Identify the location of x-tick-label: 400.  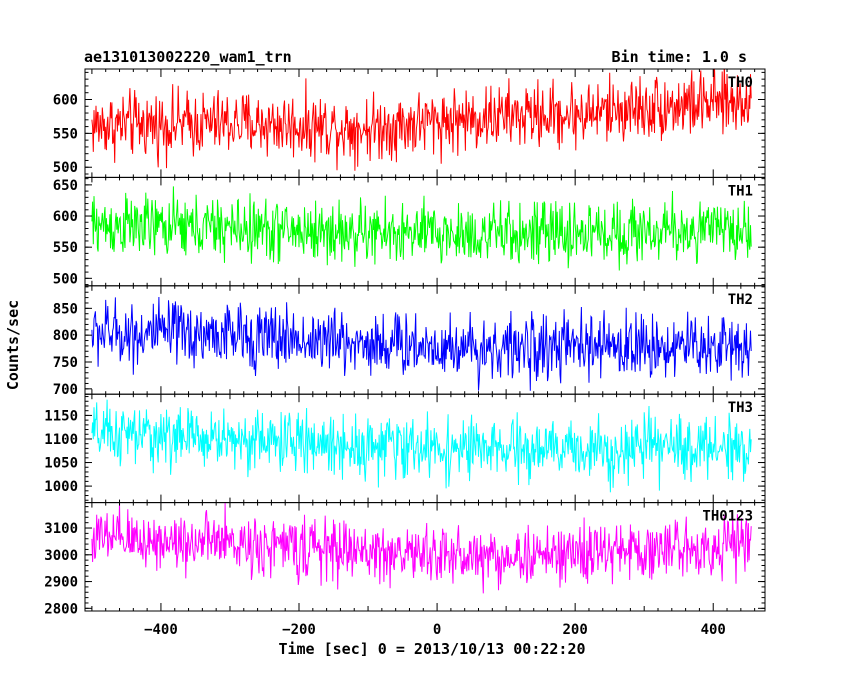
(713, 630).